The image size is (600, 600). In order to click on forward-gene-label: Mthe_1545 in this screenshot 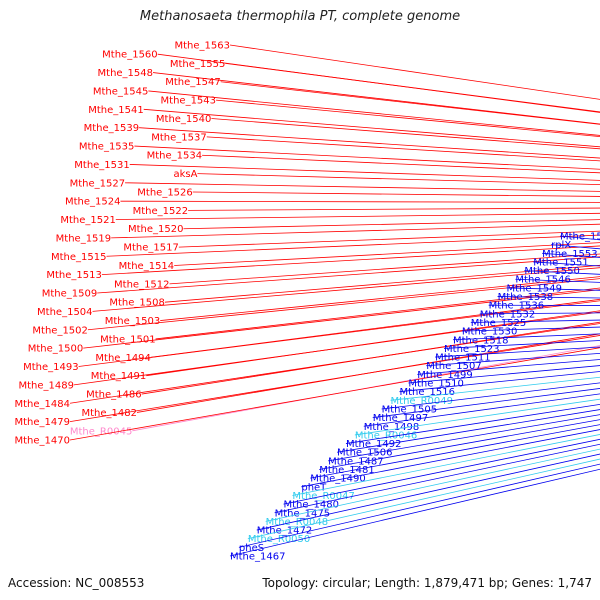, I will do `click(121, 91)`.